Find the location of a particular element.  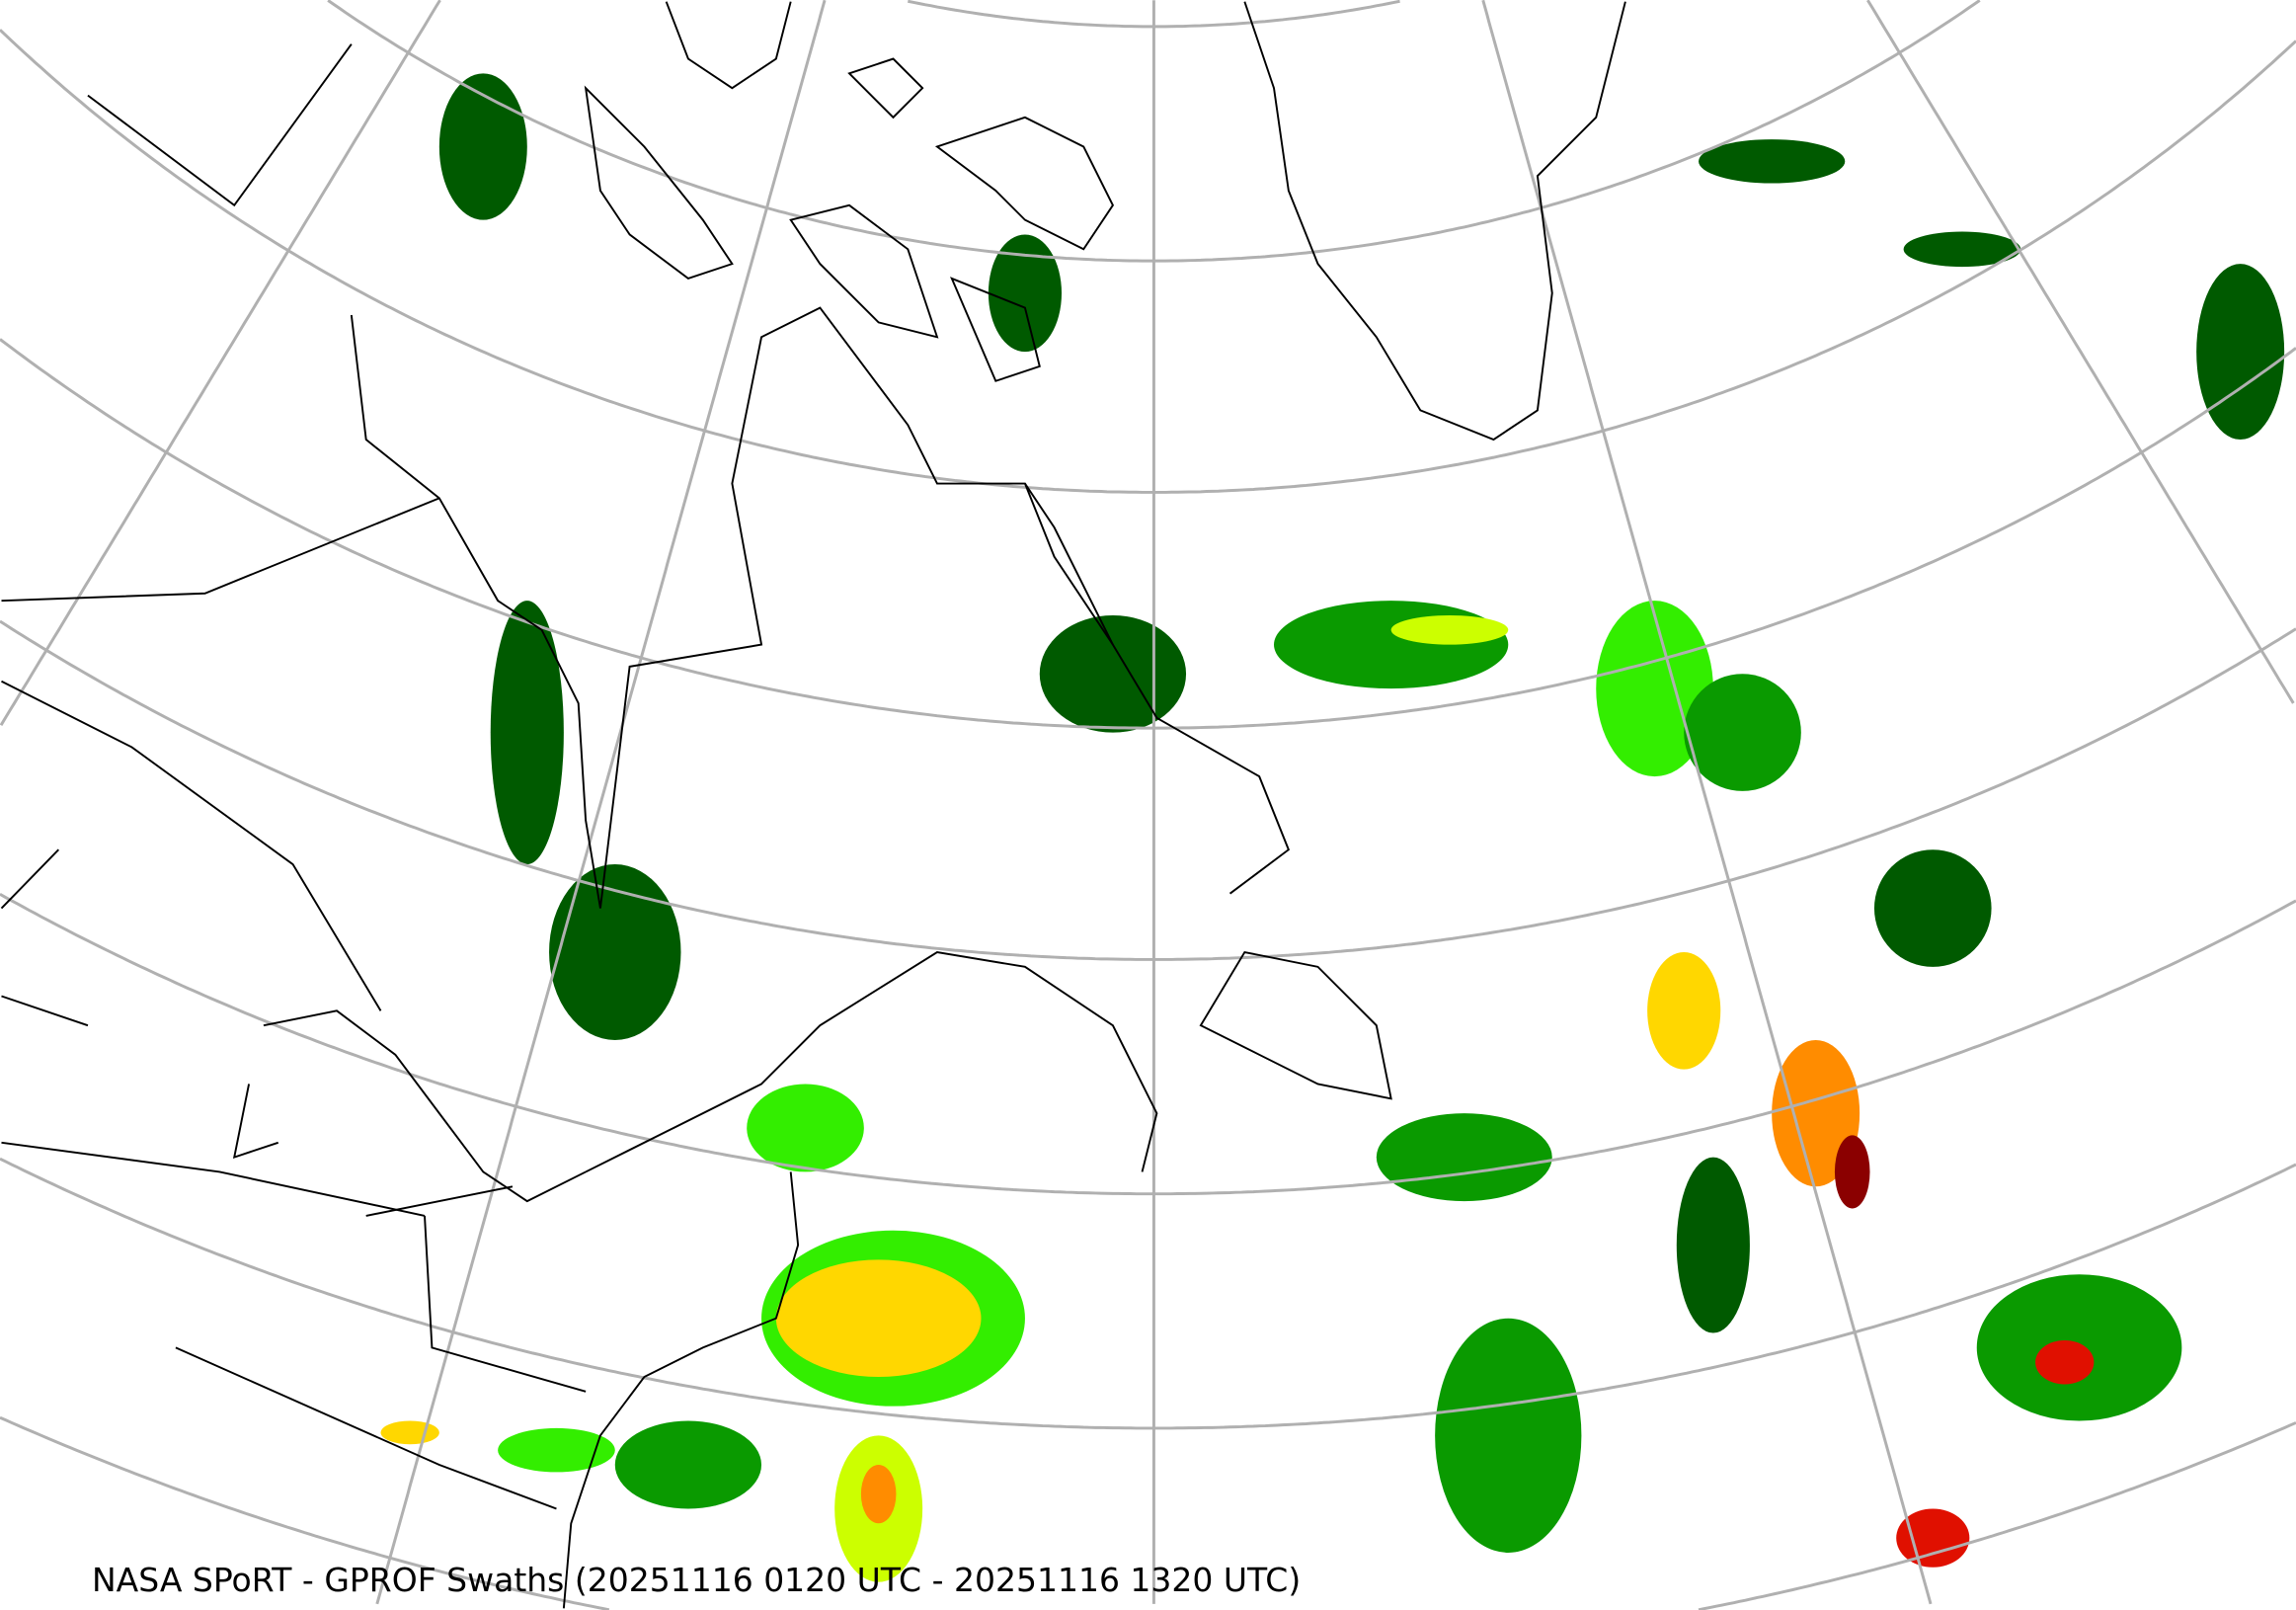

coastline-labrador is located at coordinates (1069, 564).